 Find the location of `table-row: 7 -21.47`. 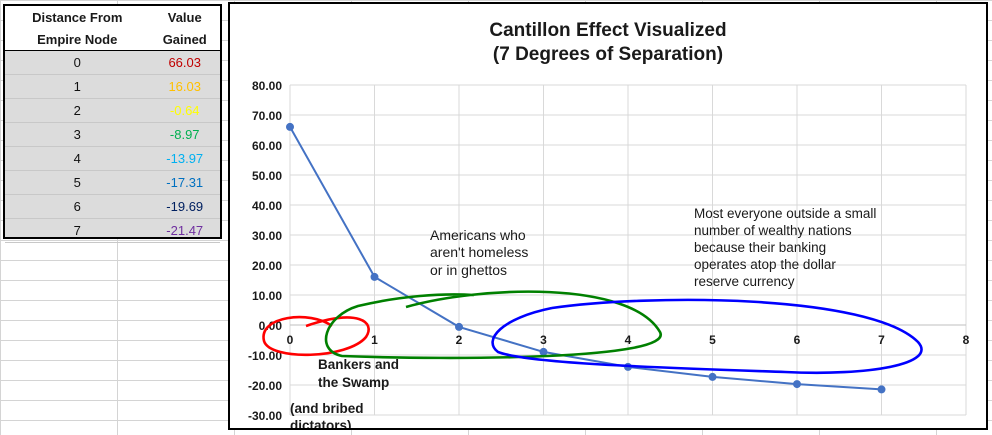

table-row: 7 -21.47 is located at coordinates (112, 230).